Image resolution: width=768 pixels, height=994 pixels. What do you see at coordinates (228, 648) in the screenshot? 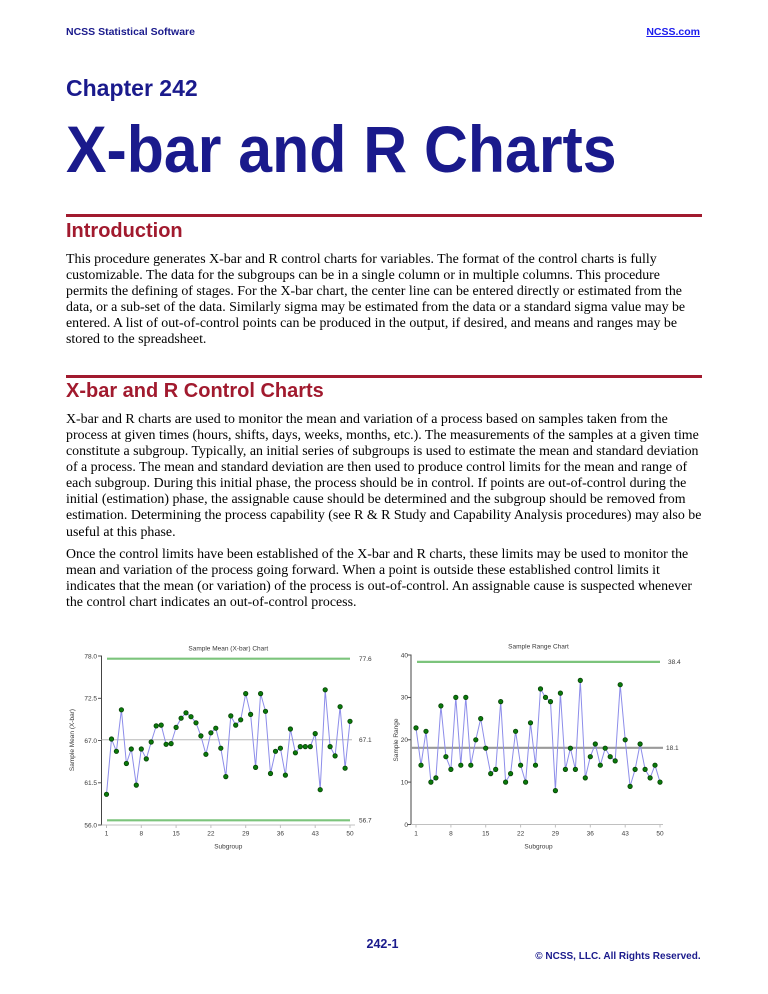
I see `svg-text: Sample Mean (X-bar) Chart` at bounding box center [228, 648].